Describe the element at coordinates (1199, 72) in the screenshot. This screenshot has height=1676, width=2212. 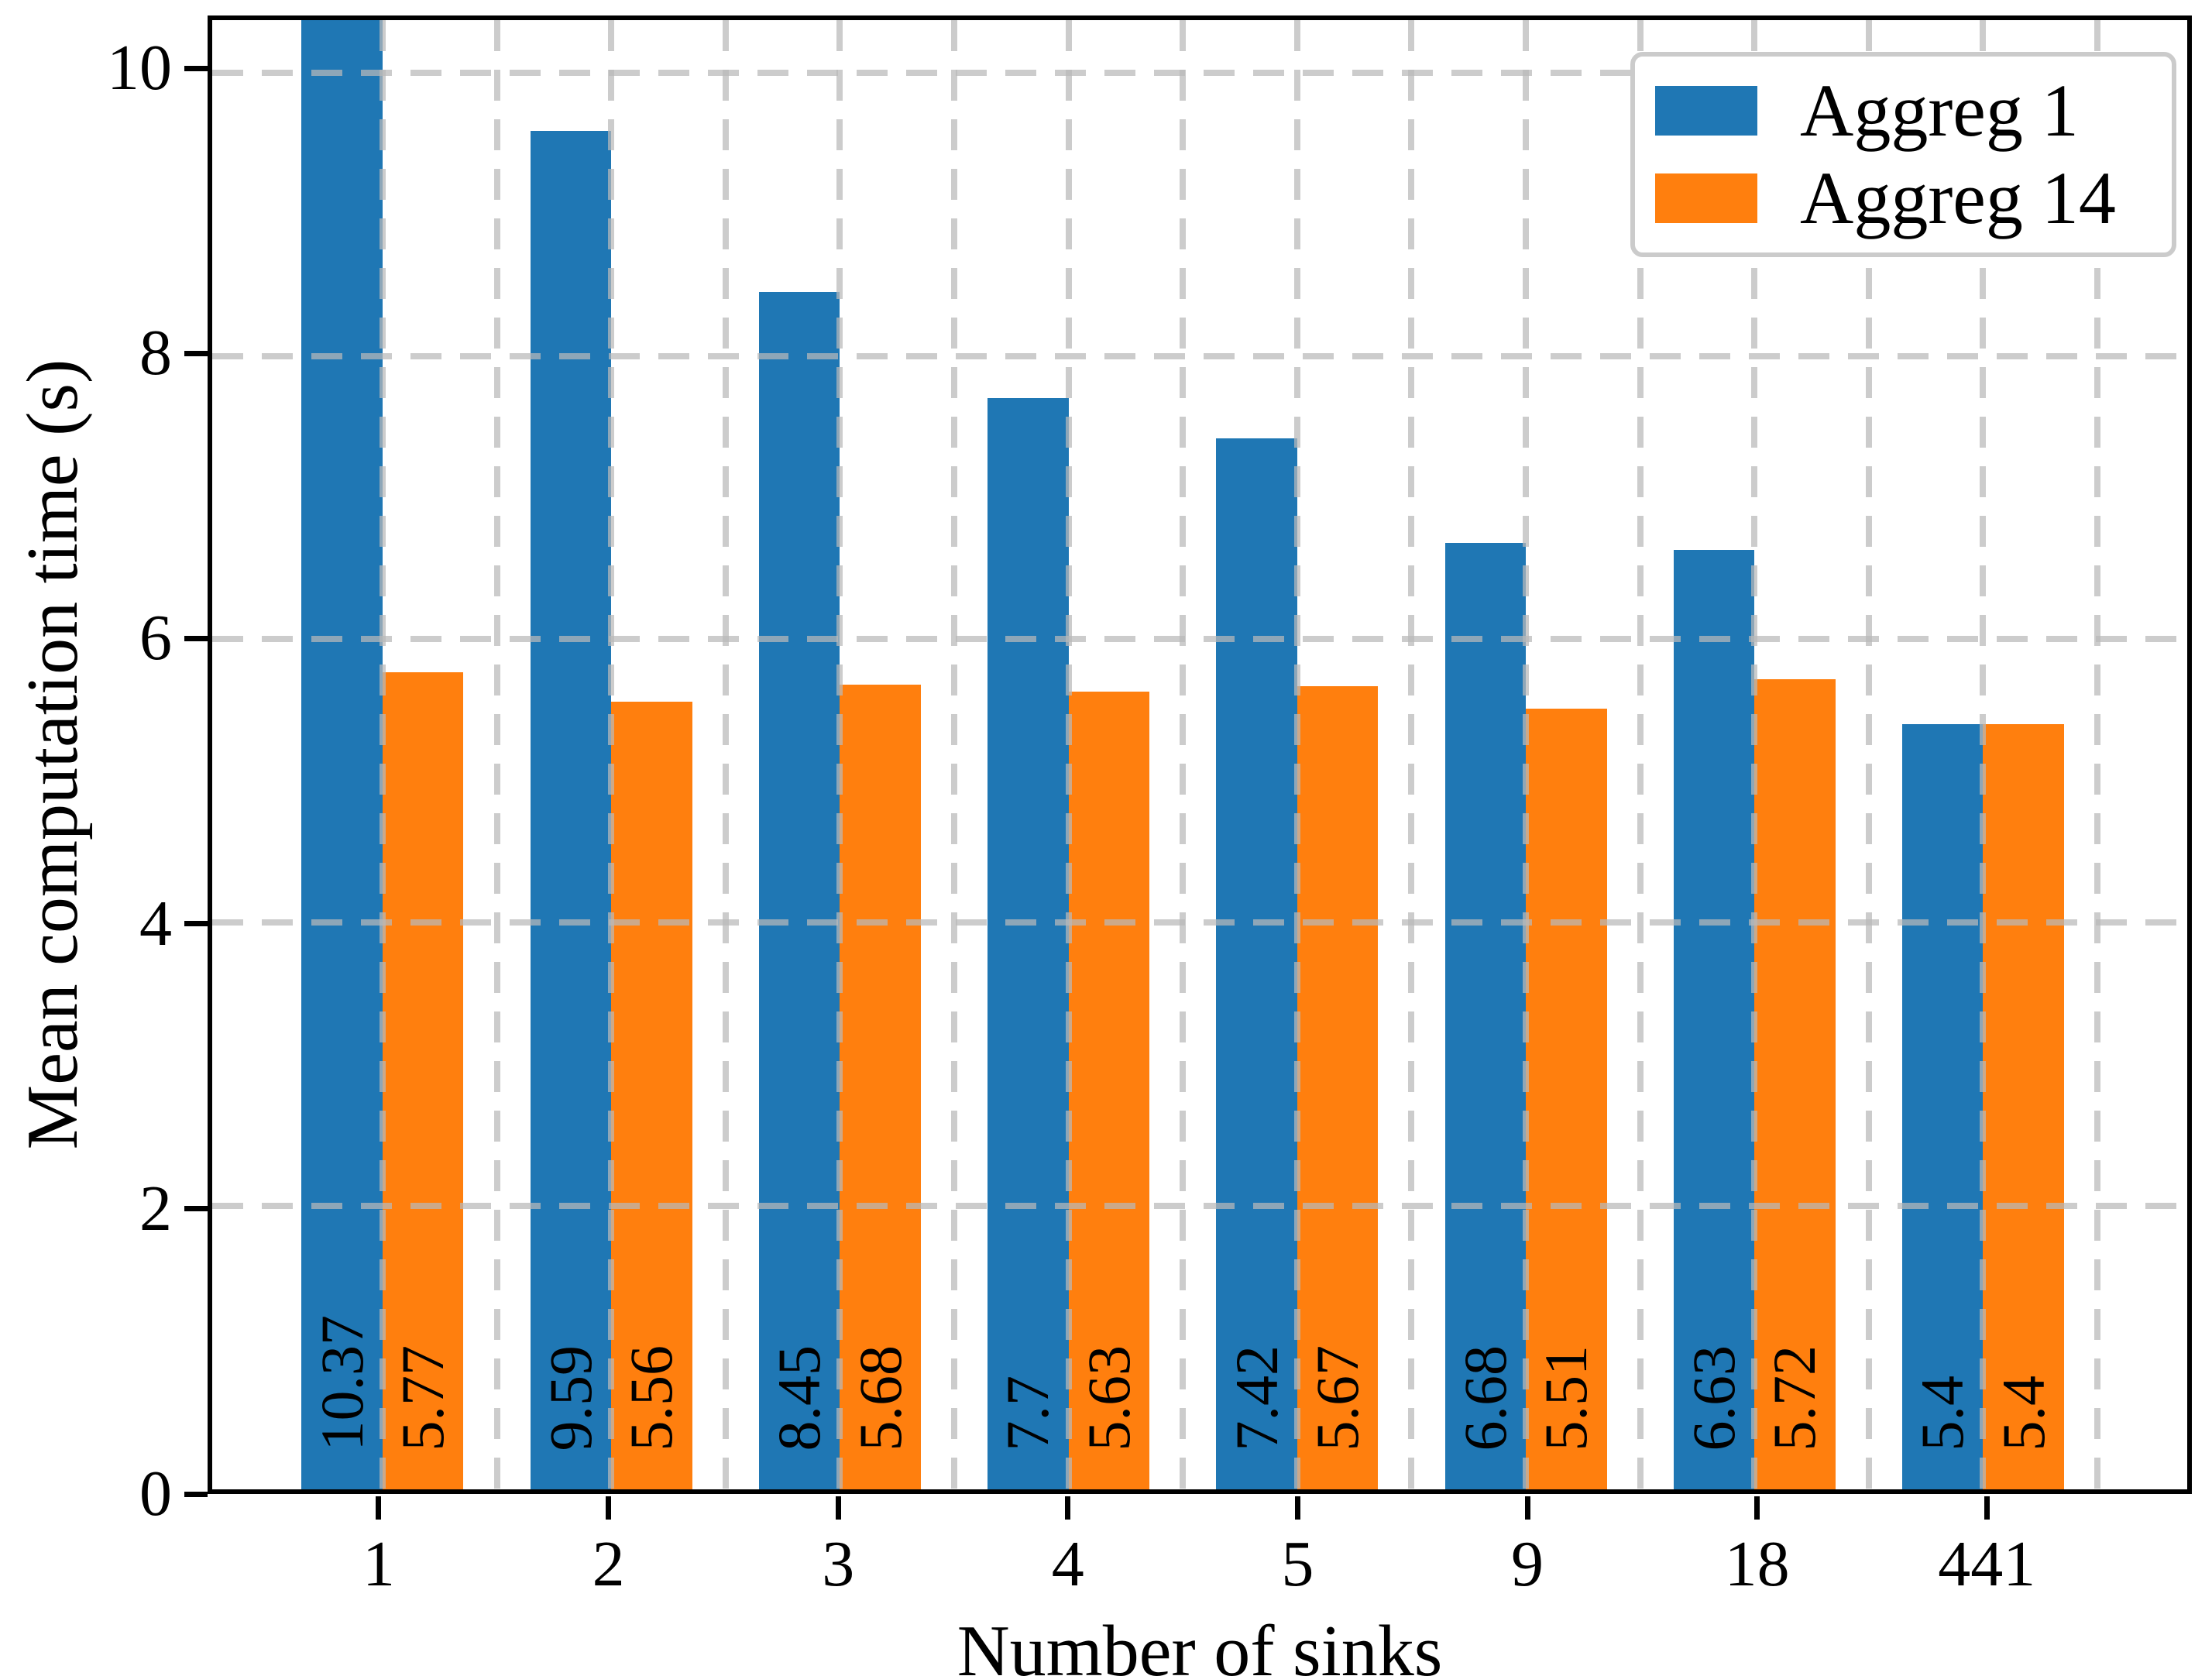
I see `gridline-horizontal-y10` at that location.